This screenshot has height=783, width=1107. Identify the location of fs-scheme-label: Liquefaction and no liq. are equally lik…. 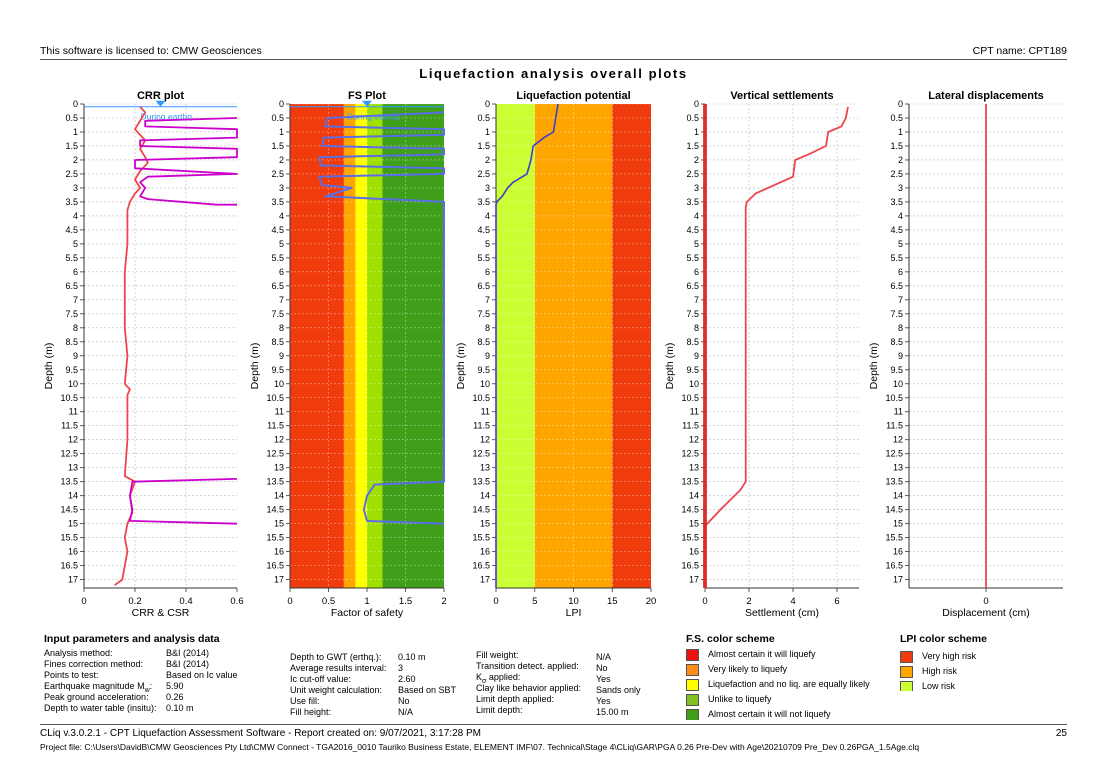
(789, 684).